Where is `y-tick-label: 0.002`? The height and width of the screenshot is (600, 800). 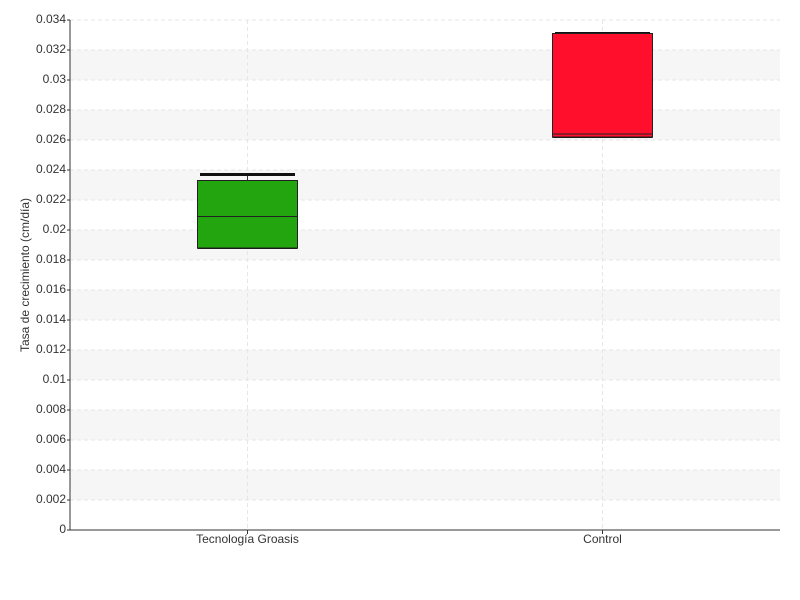
y-tick-label: 0.002 is located at coordinates (51, 499).